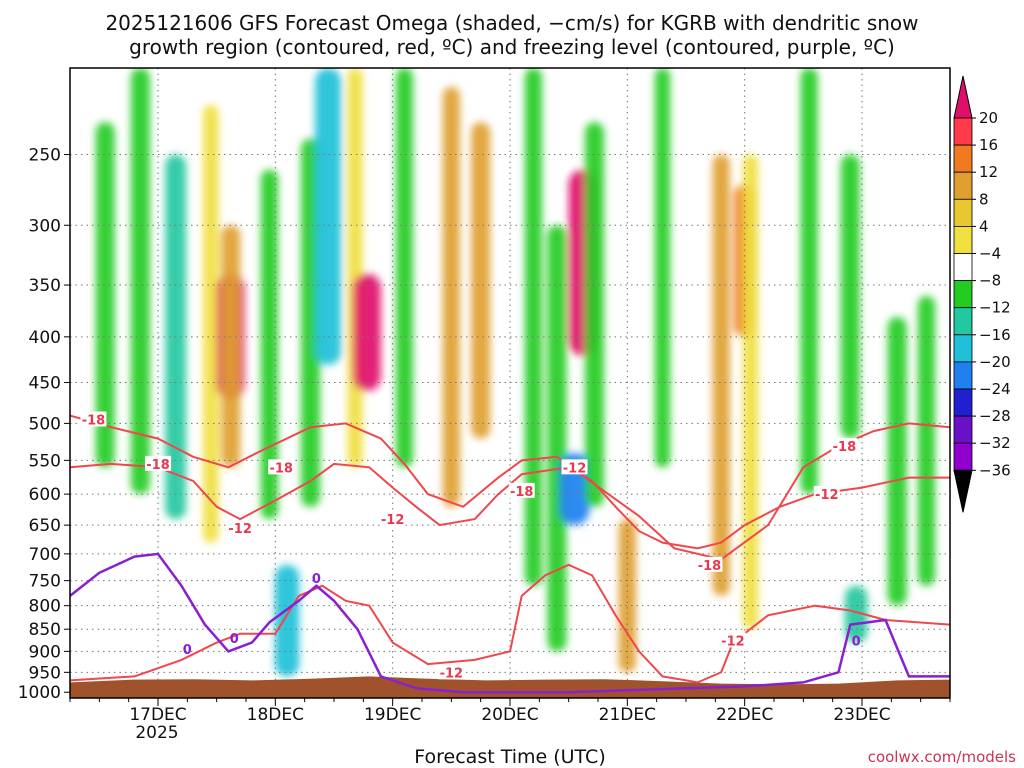 This screenshot has width=1024, height=768. I want to click on x-tick-label-21DEC: 21DEC, so click(627, 715).